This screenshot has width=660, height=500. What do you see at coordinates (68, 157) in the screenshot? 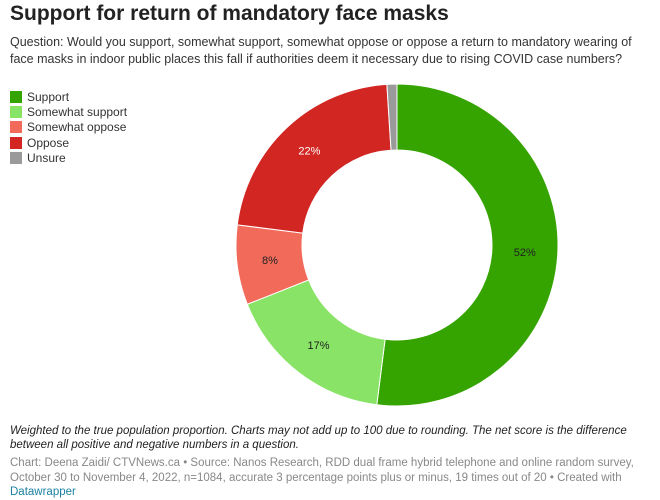
I see `legend-item: Unsure` at bounding box center [68, 157].